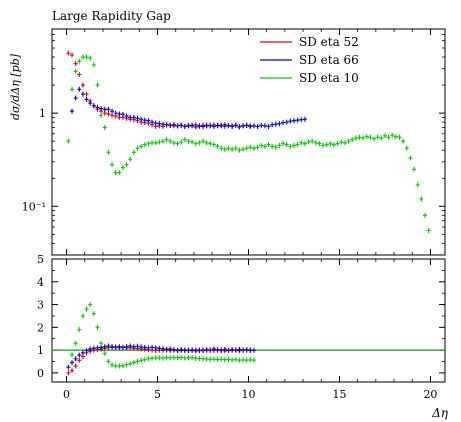 This screenshot has width=461, height=422. What do you see at coordinates (329, 42) in the screenshot?
I see `legend-label-sd-eta-52: SD eta 52` at bounding box center [329, 42].